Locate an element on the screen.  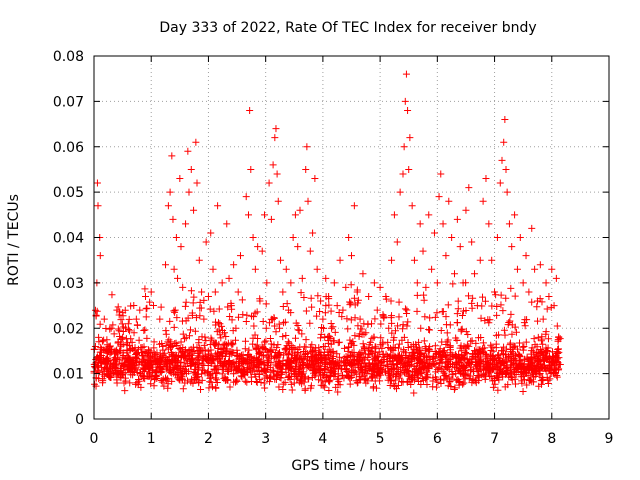
y-tick-label: 0.02 is located at coordinates (68, 329).